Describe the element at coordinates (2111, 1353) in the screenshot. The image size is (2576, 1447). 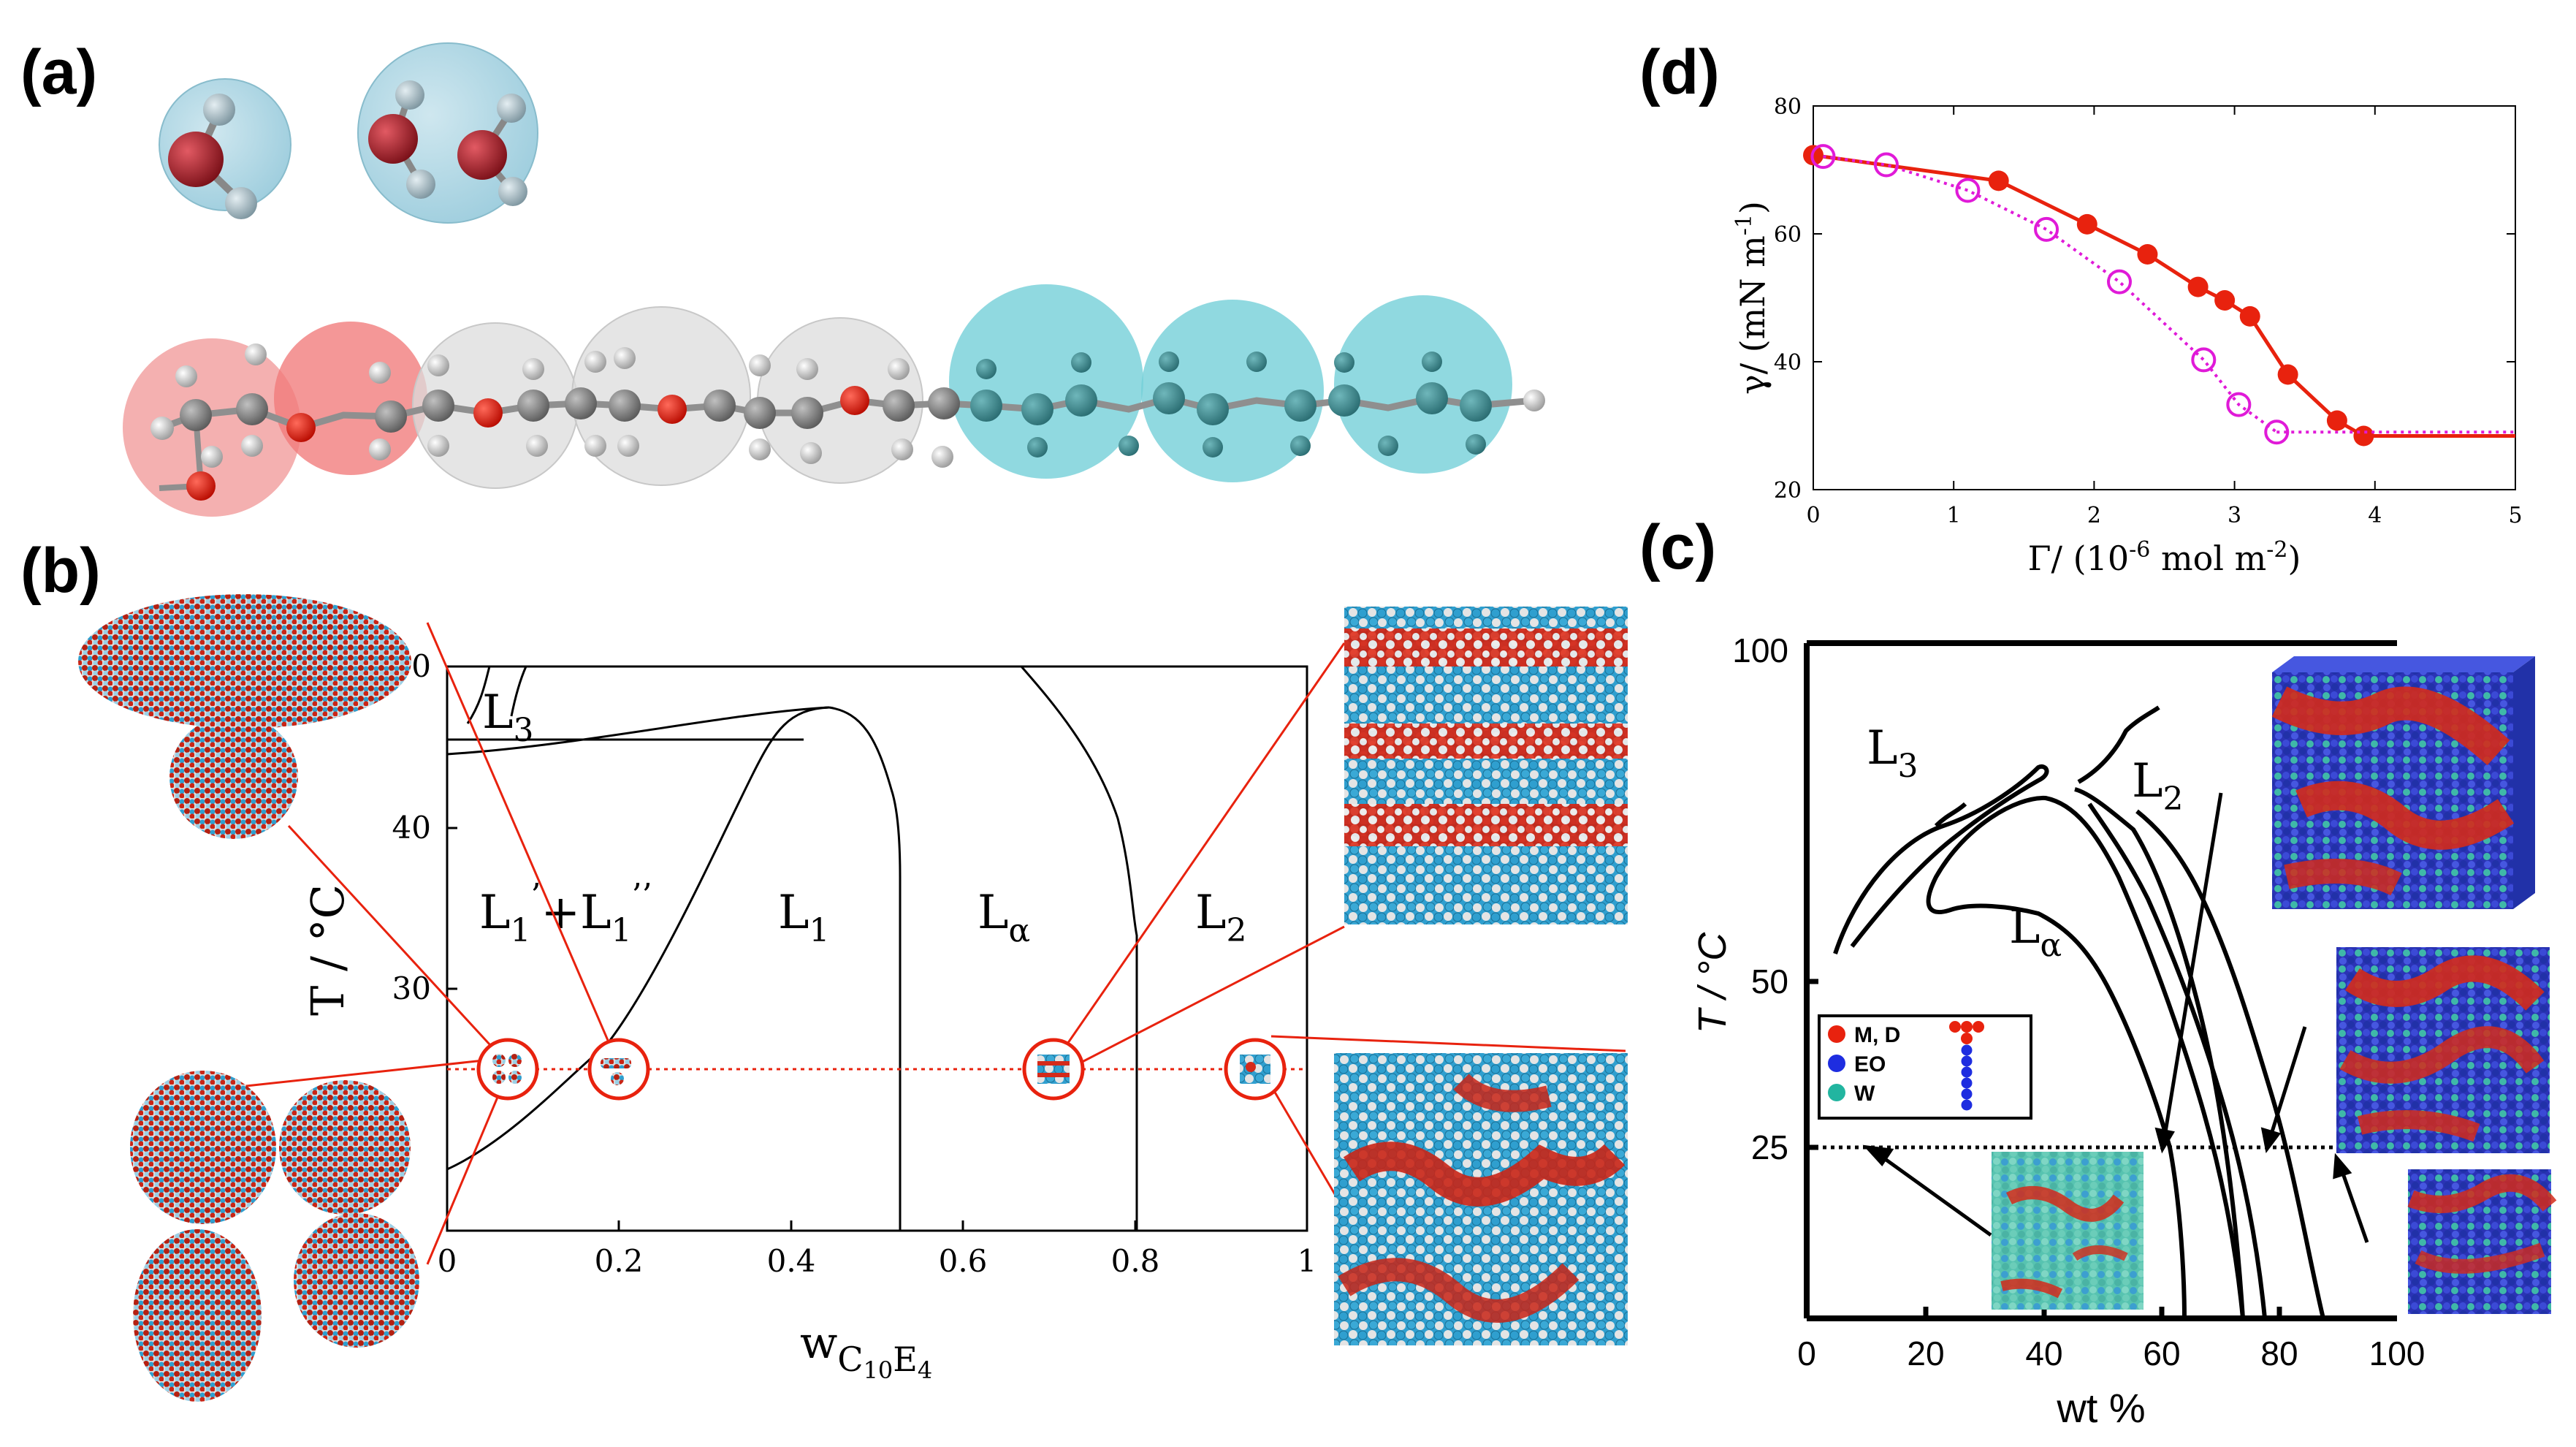
I see `c-ticks: 0 20 40 60 80 100` at that location.